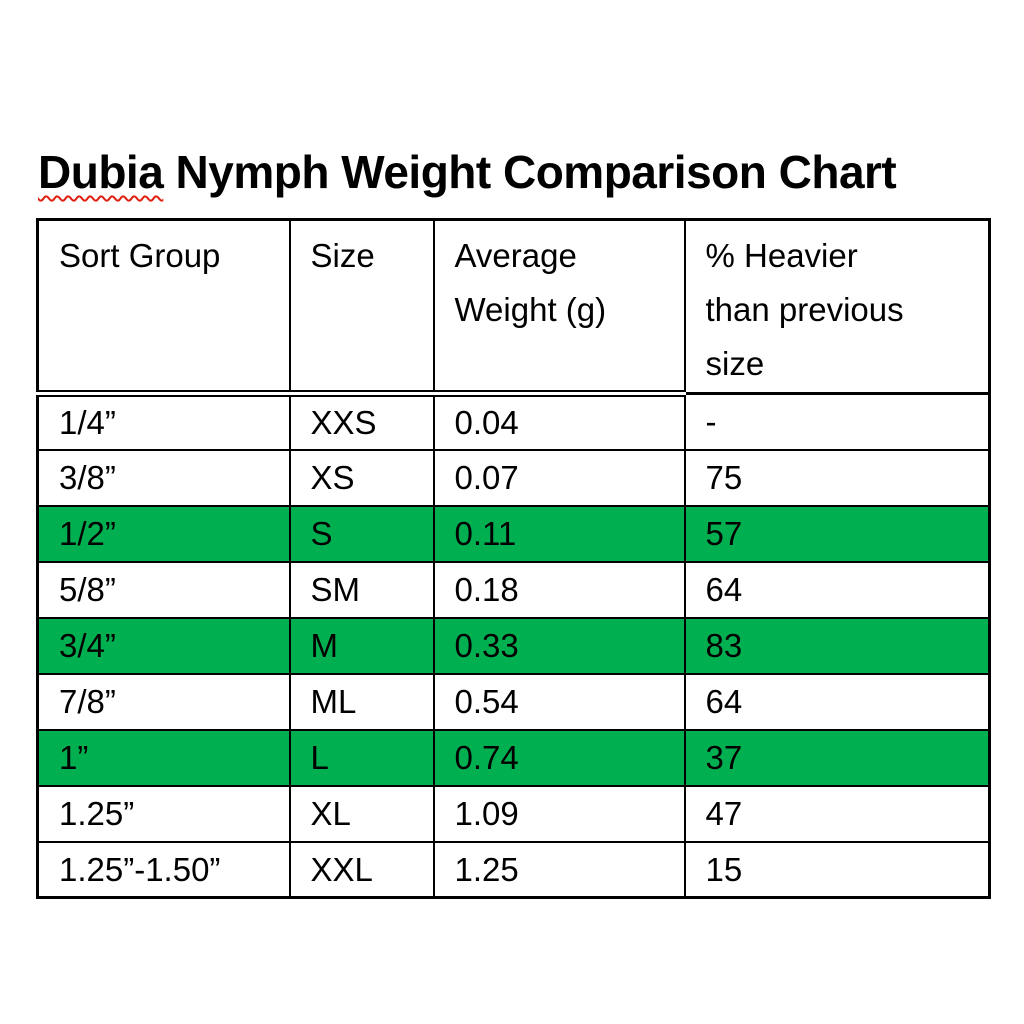 The width and height of the screenshot is (1024, 1024). What do you see at coordinates (361, 421) in the screenshot?
I see `cell-size: XXS` at bounding box center [361, 421].